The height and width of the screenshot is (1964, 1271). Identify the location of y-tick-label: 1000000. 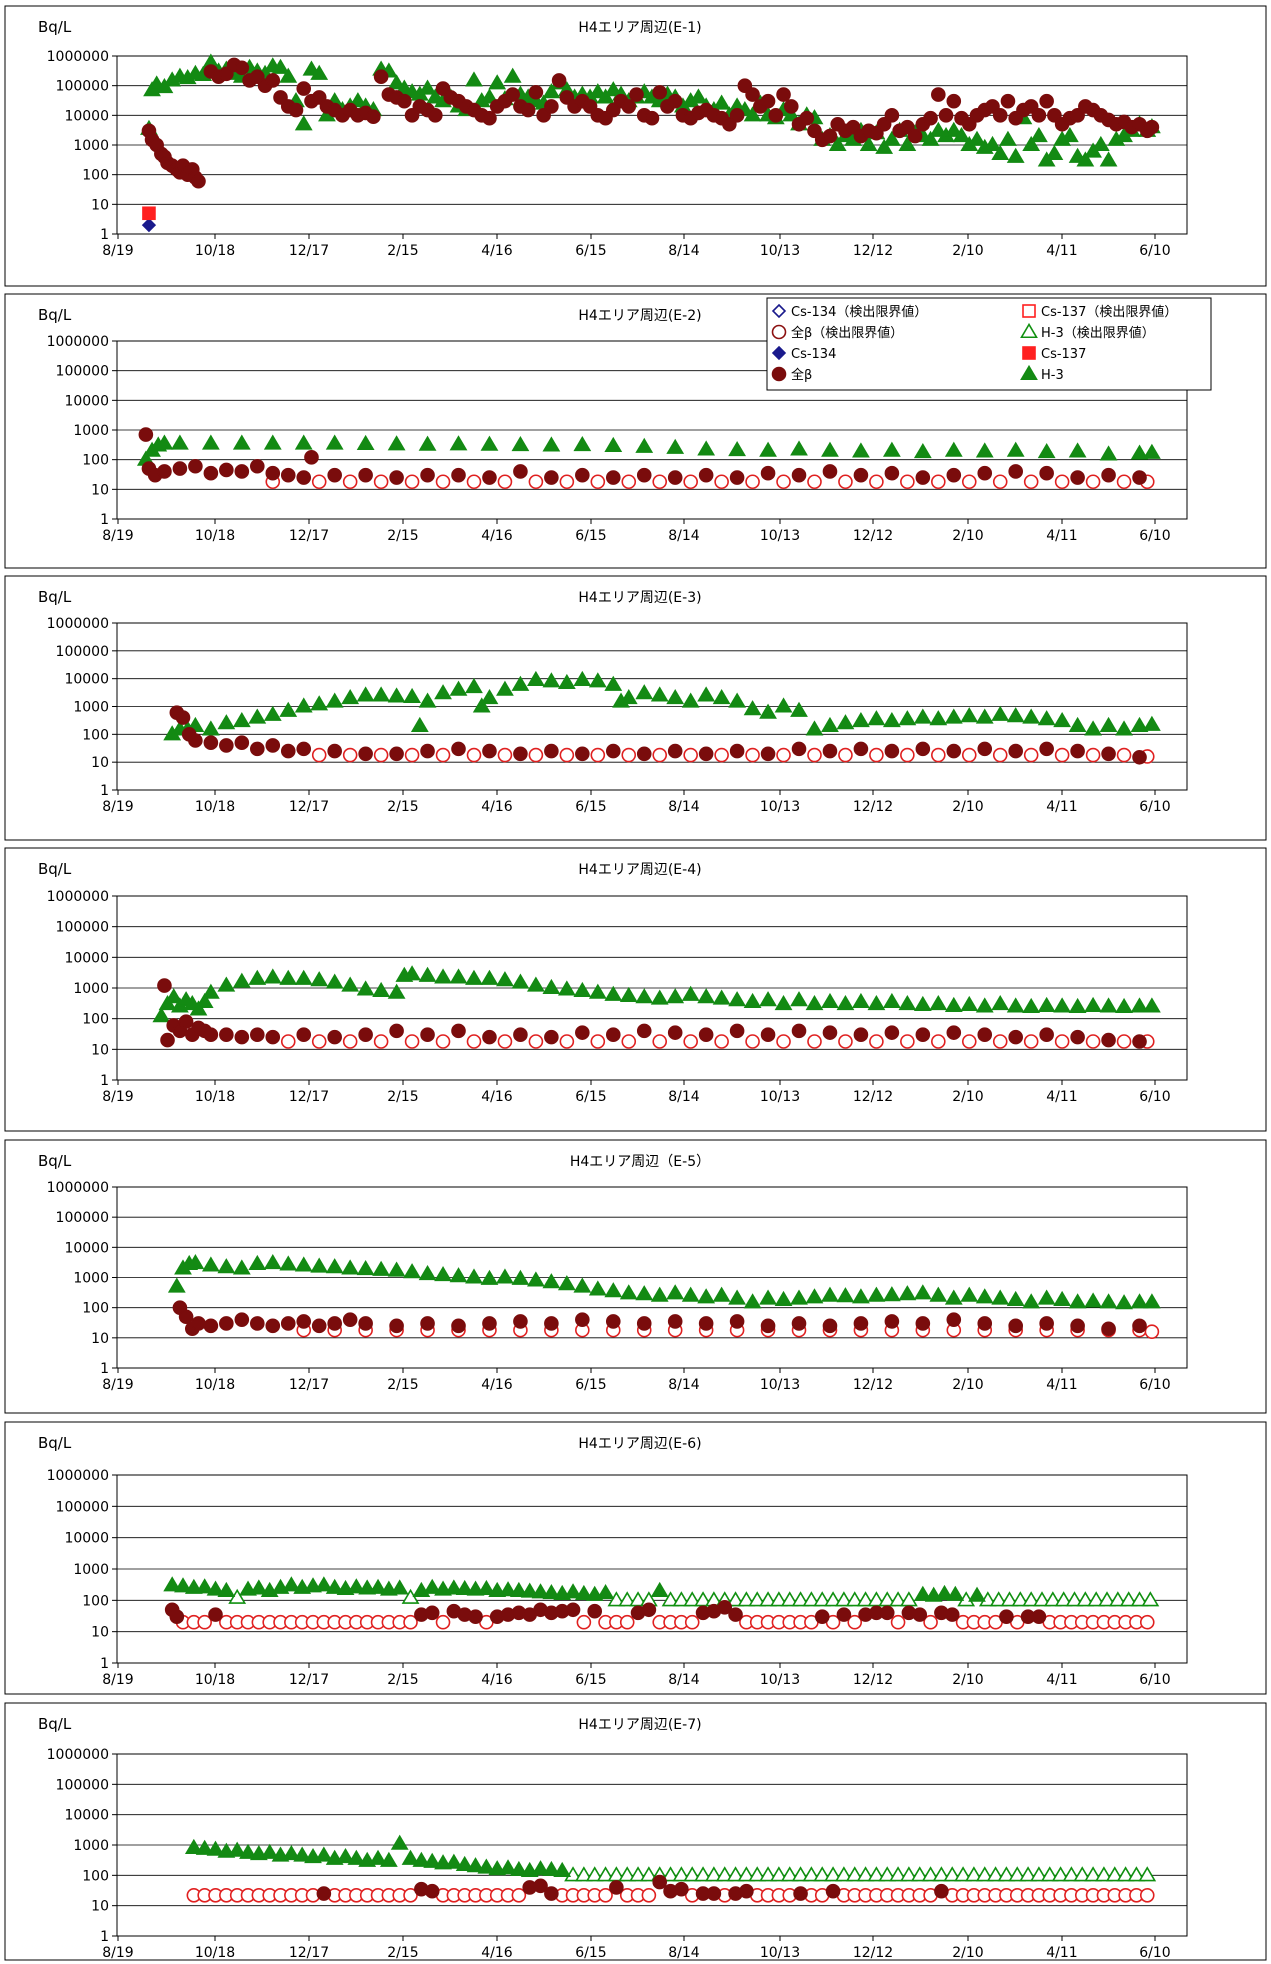
(78, 1476).